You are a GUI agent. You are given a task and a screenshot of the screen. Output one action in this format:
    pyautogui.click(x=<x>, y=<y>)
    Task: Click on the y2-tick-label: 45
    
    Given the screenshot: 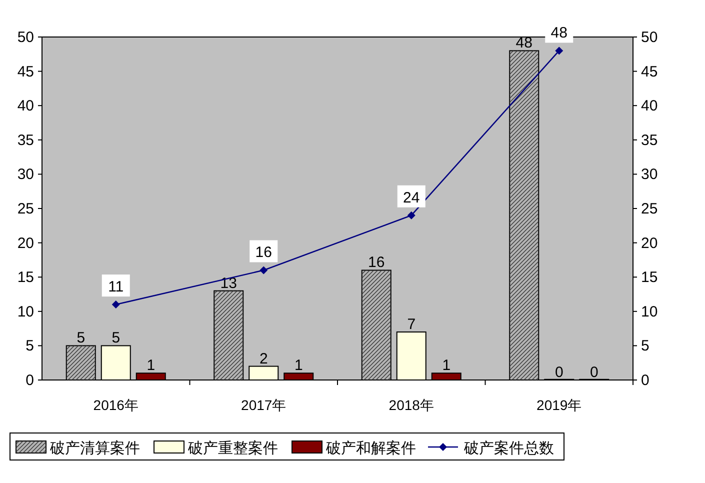 What is the action you would take?
    pyautogui.click(x=649, y=71)
    